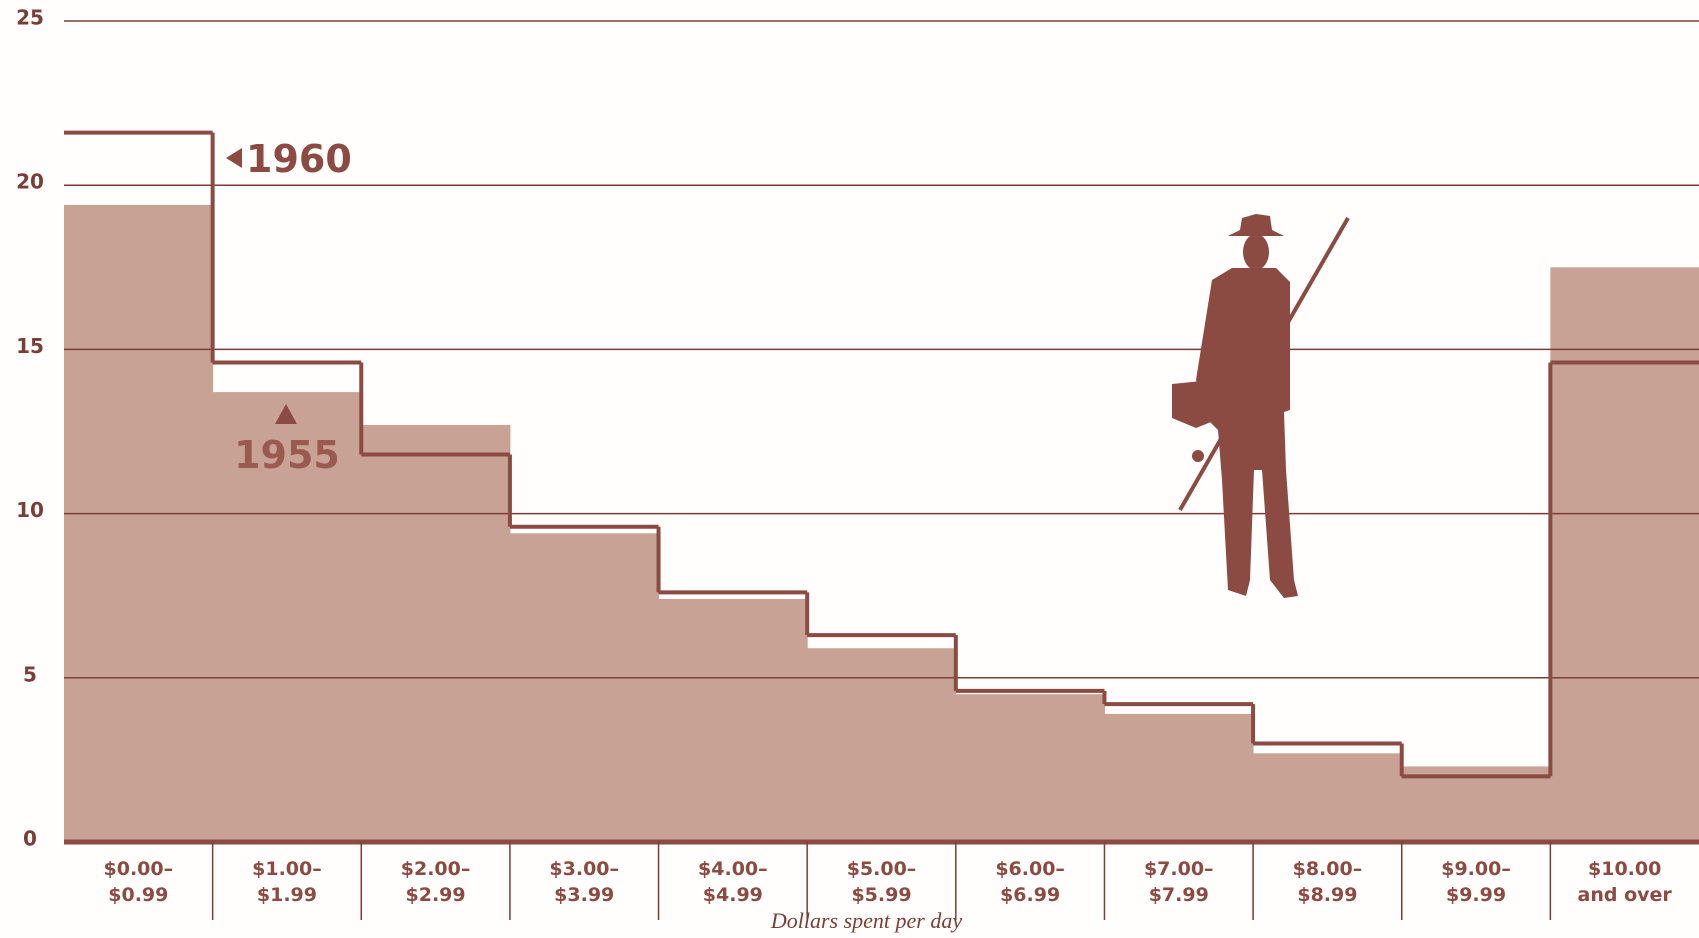  I want to click on x-tick-label: $0.00– $0.99, so click(138, 882).